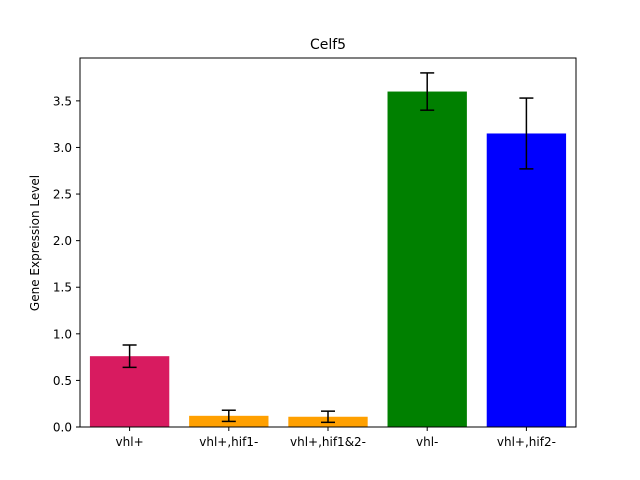 The image size is (640, 480). Describe the element at coordinates (62, 241) in the screenshot. I see `y-tick-label-4: 2.0` at that location.